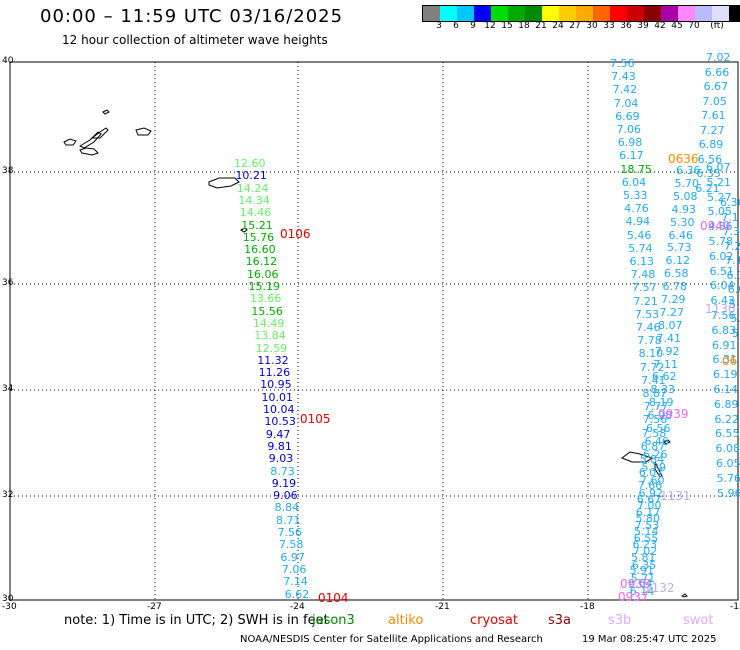  I want to click on wave-height-value: 6.92, so click(651, 493).